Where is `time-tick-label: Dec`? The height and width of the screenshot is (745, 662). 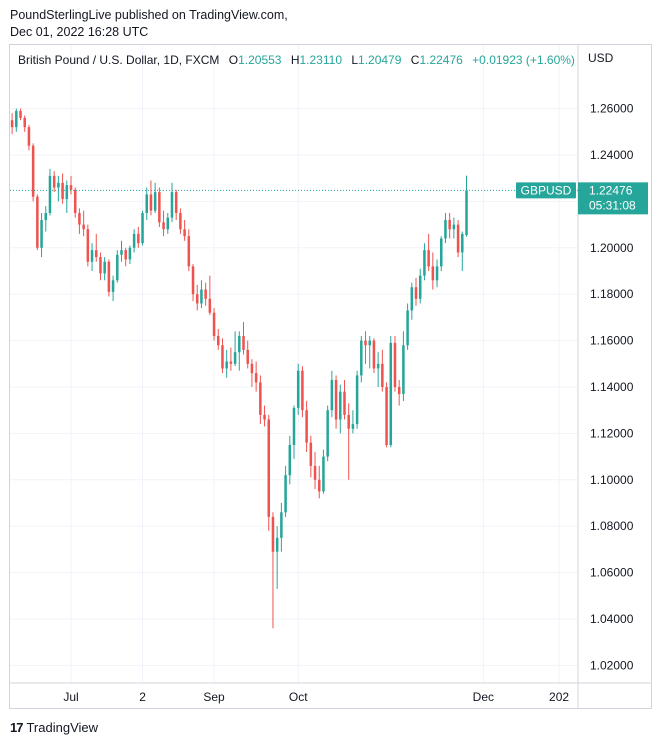 time-tick-label: Dec is located at coordinates (483, 697).